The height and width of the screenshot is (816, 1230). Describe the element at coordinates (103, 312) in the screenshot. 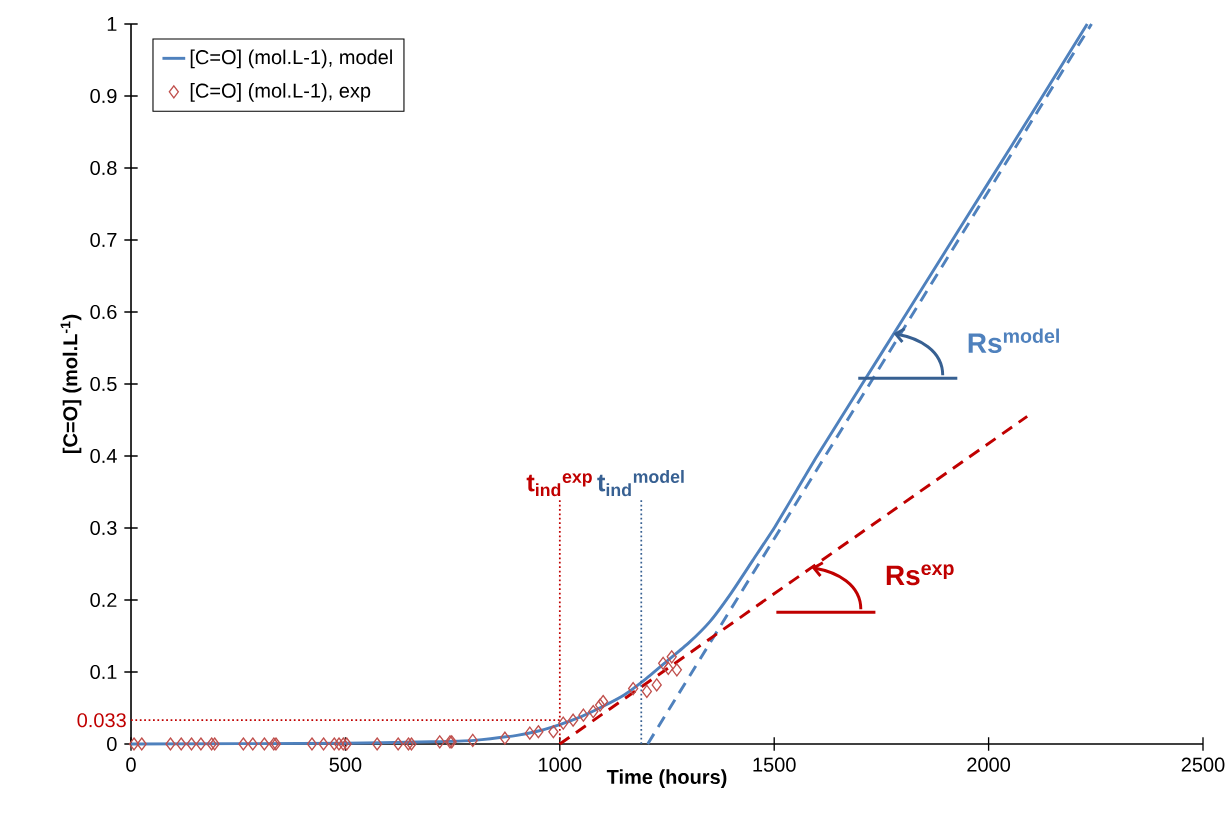

I see `y-tick-label: 0.6` at that location.